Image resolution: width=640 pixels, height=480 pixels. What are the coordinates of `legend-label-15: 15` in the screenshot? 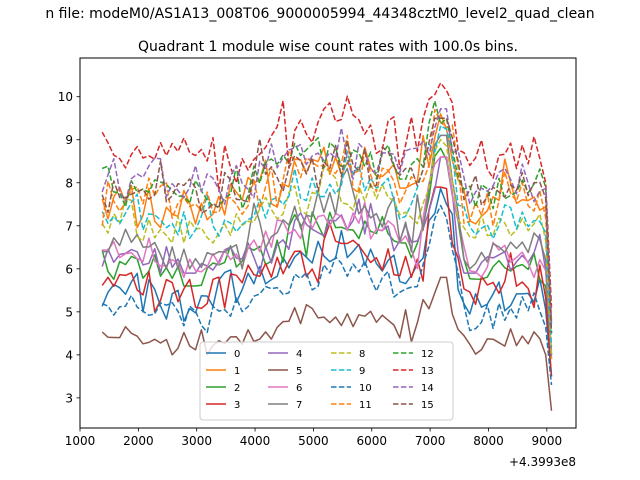 It's located at (427, 405).